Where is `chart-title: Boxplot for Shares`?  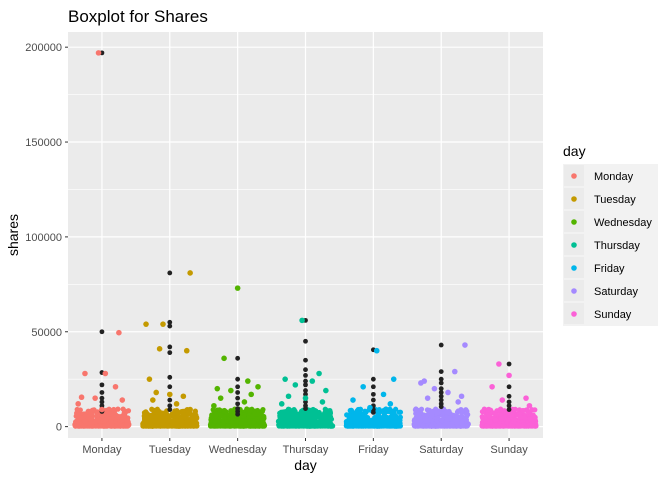 chart-title: Boxplot for Shares is located at coordinates (138, 16).